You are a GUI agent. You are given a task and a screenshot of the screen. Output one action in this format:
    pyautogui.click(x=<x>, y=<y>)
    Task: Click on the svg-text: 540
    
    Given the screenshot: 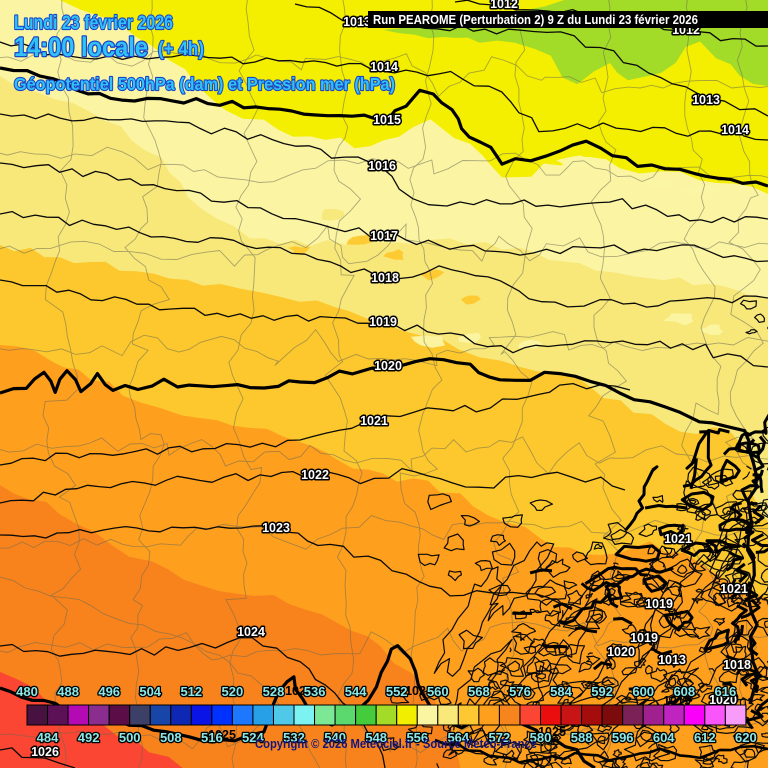 What is the action you would take?
    pyautogui.click(x=335, y=737)
    